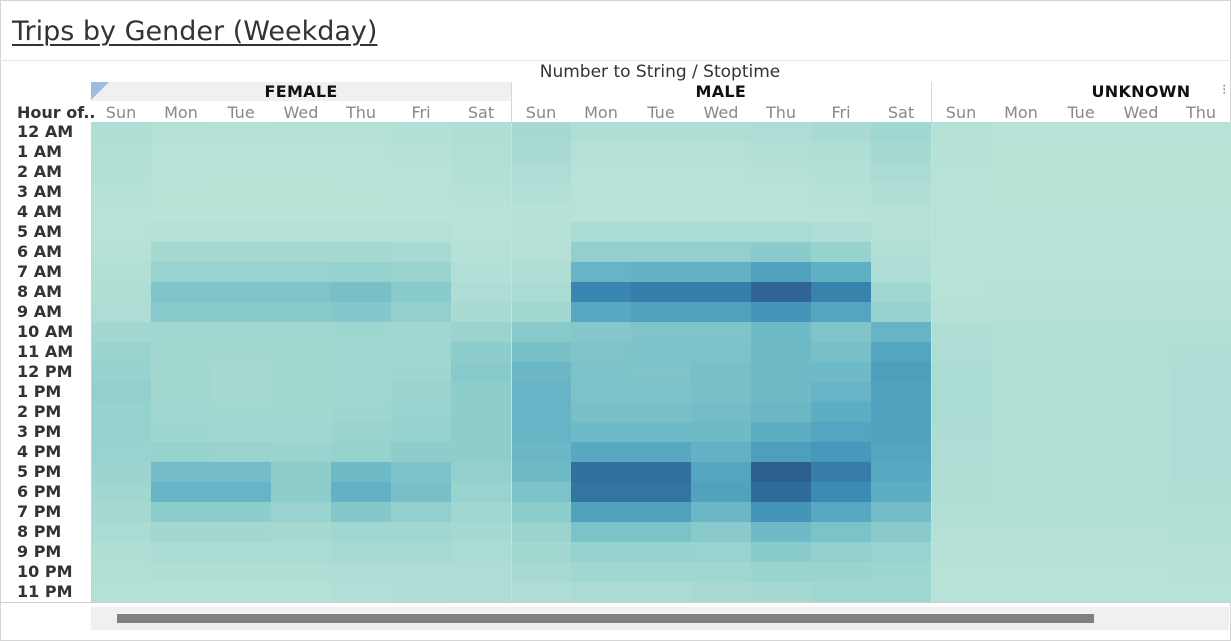 Image resolution: width=1231 pixels, height=641 pixels. What do you see at coordinates (100, 91) in the screenshot?
I see `sort-corner-icon` at bounding box center [100, 91].